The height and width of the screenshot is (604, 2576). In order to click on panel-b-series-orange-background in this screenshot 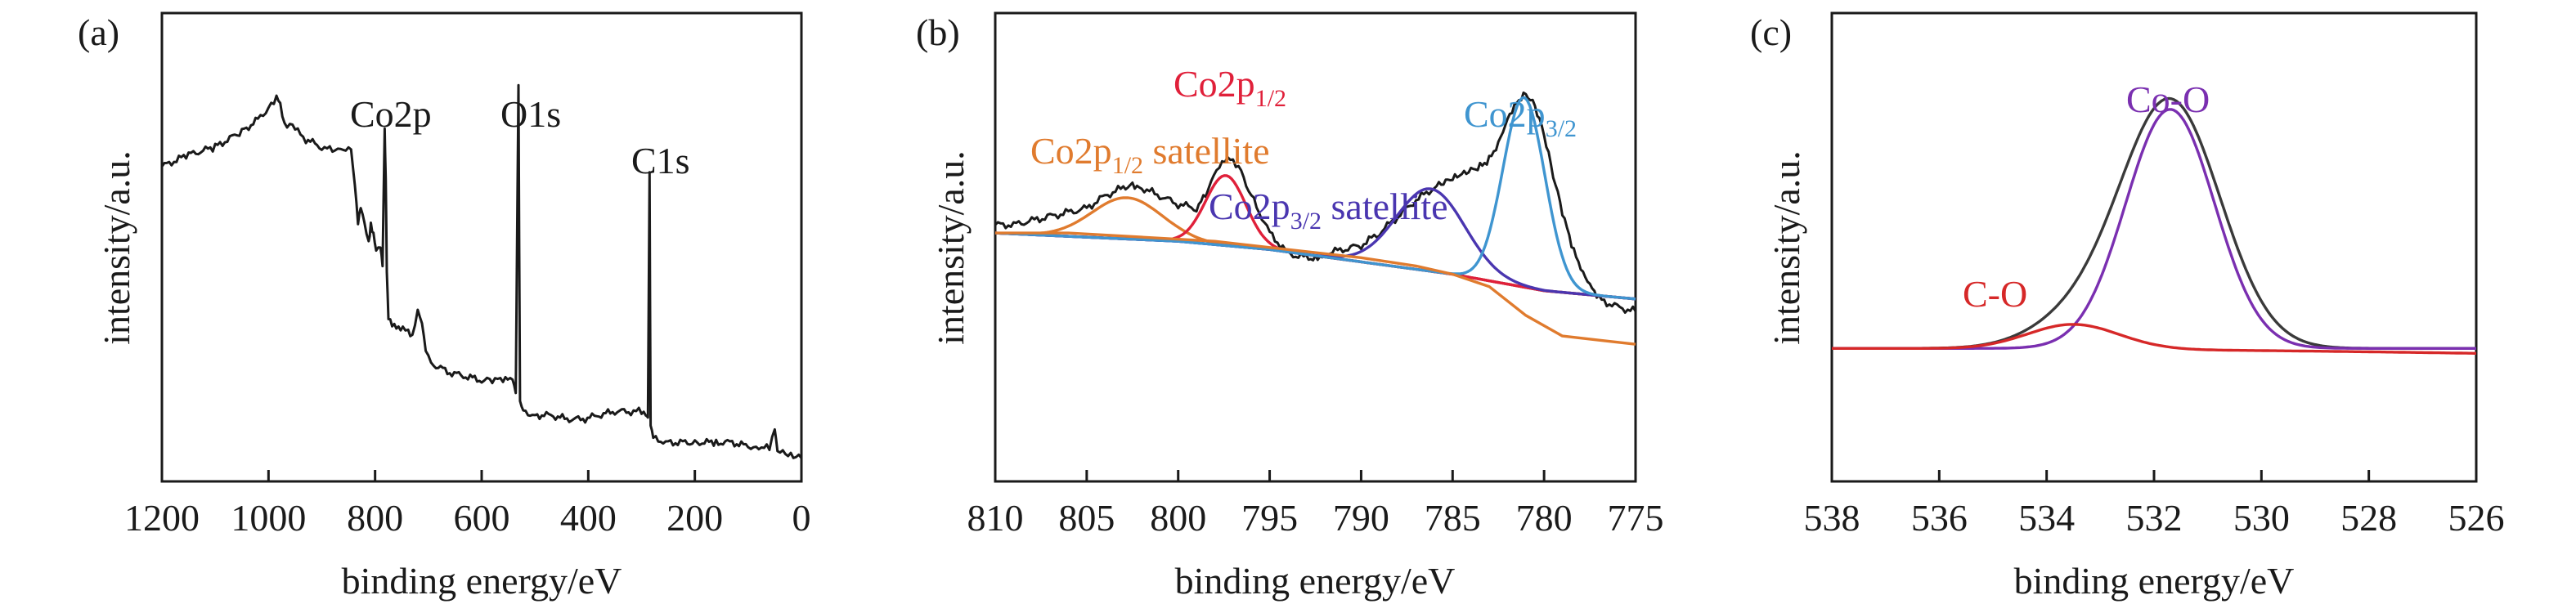, I will do `click(1315, 288)`.